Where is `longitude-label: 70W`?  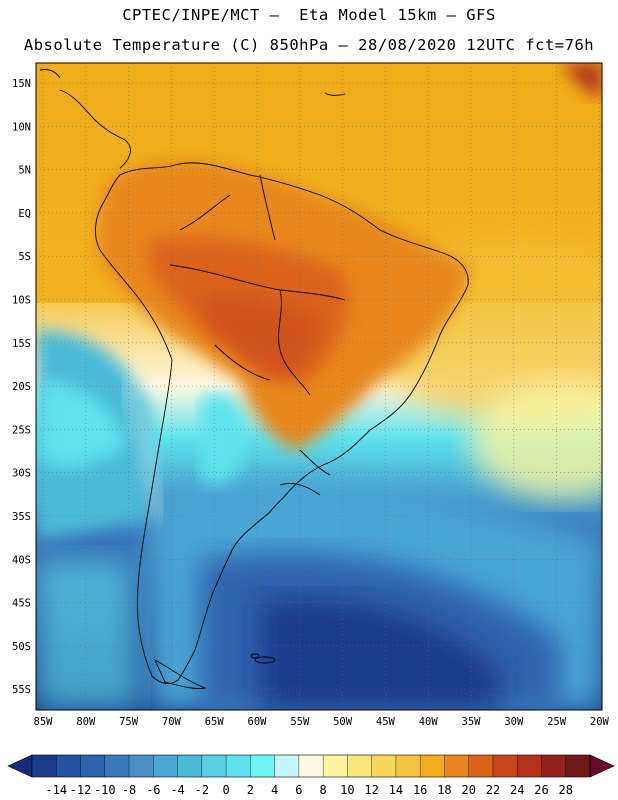 longitude-label: 70W is located at coordinates (172, 722).